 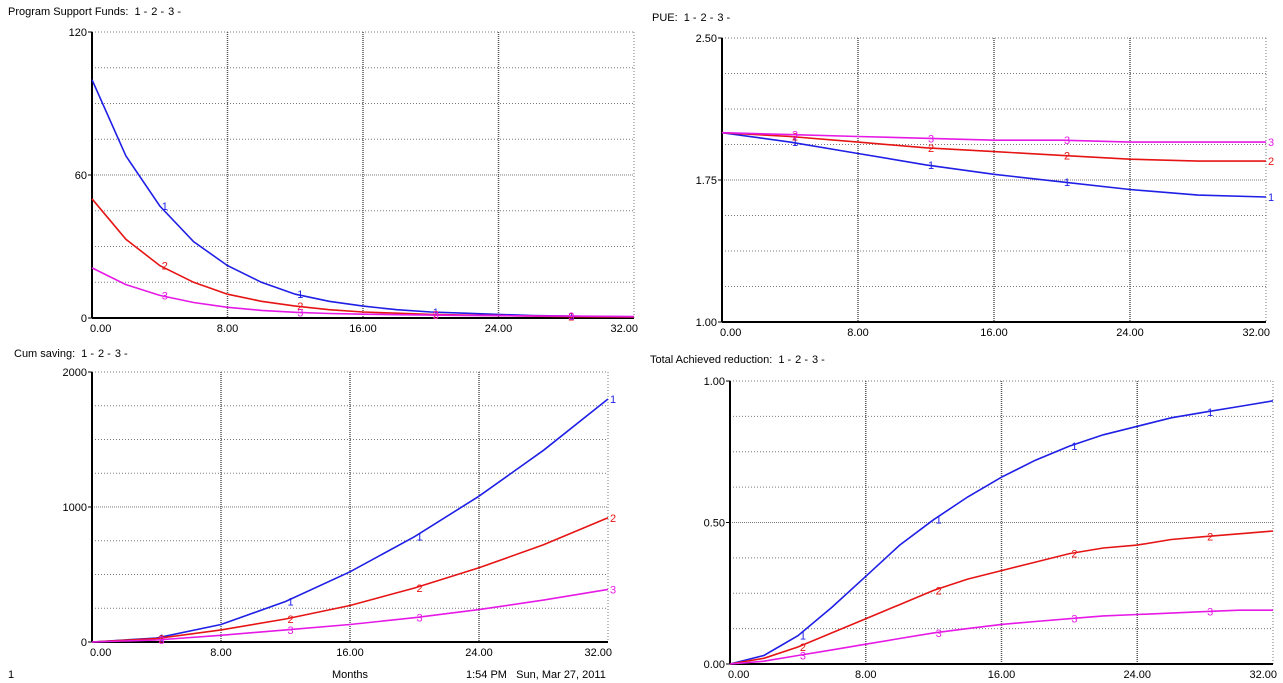 What do you see at coordinates (68, 12) in the screenshot?
I see `chart-title: Program Support Funds:` at bounding box center [68, 12].